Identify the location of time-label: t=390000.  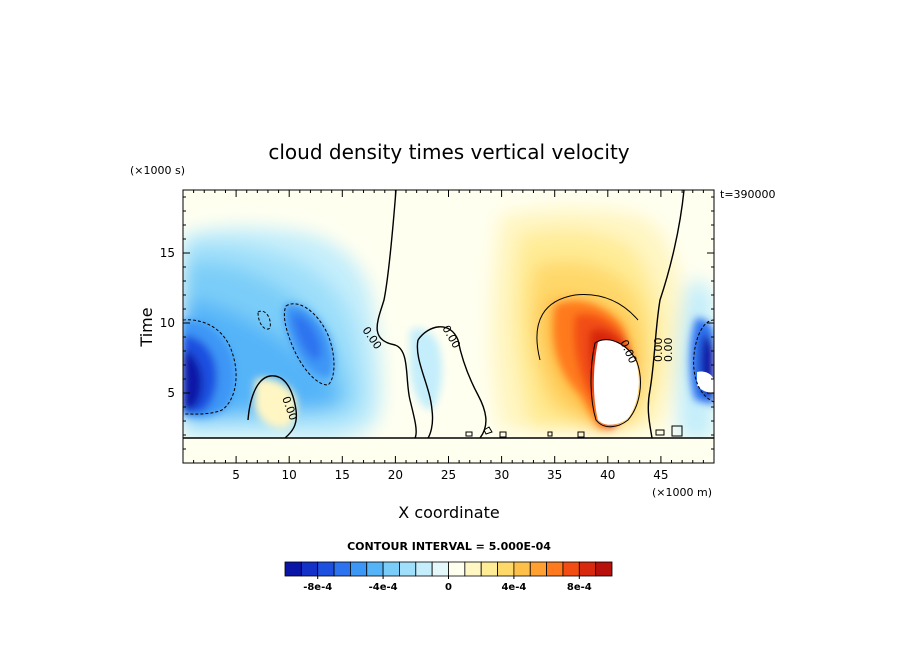
(748, 194).